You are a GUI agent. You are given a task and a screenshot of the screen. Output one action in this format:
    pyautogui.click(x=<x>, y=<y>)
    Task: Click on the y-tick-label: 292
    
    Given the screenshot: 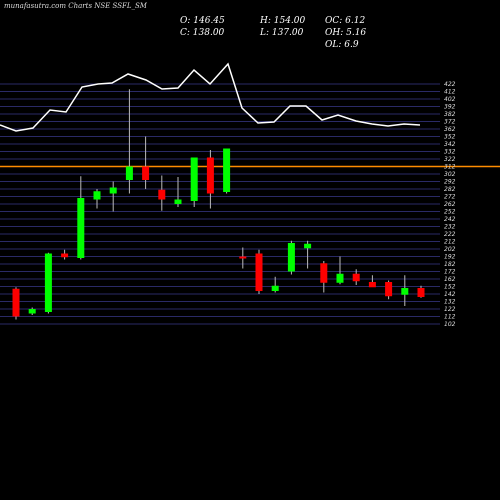 What is the action you would take?
    pyautogui.click(x=450, y=182)
    